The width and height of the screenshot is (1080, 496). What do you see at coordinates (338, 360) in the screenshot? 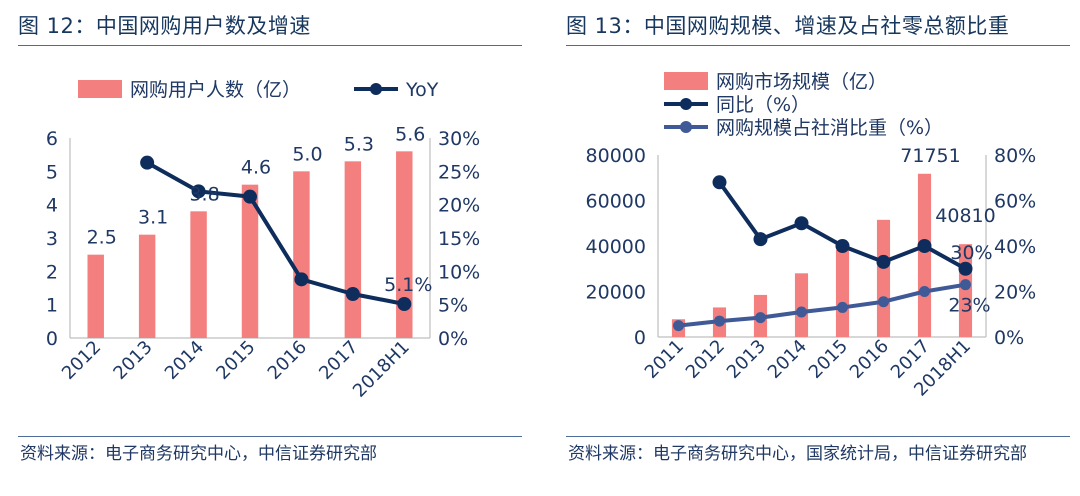
I see `left-x-tick-label: 2017` at bounding box center [338, 360].